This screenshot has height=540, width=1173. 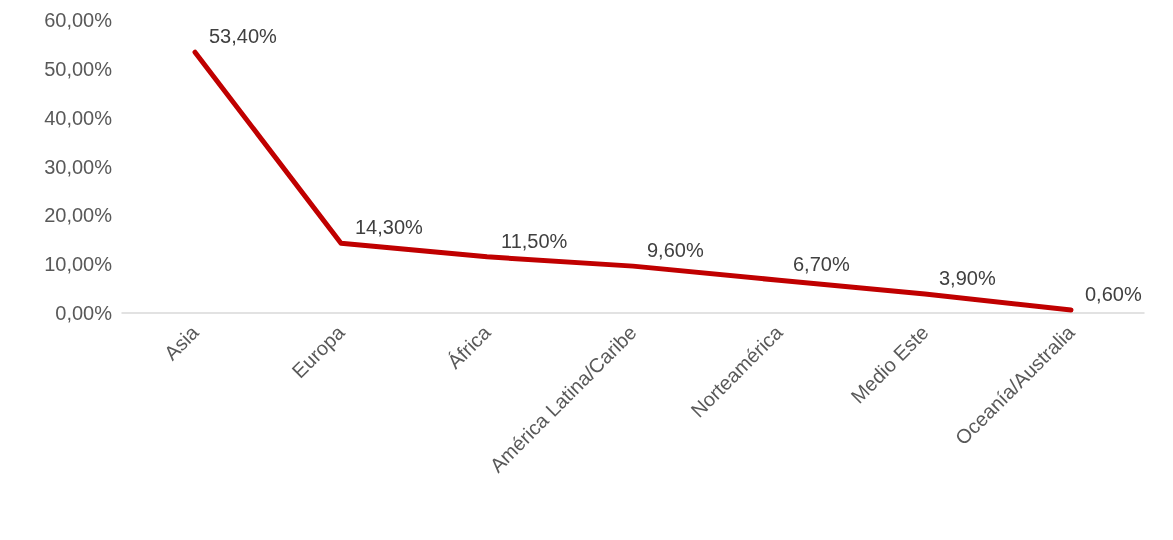 What do you see at coordinates (243, 36) in the screenshot?
I see `data-label: 53,40%` at bounding box center [243, 36].